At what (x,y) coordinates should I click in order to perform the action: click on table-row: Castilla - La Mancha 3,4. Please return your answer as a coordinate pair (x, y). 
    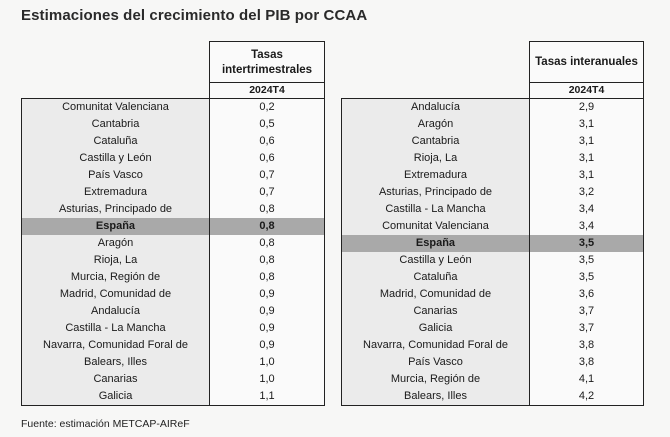
    Looking at the image, I should click on (492, 209).